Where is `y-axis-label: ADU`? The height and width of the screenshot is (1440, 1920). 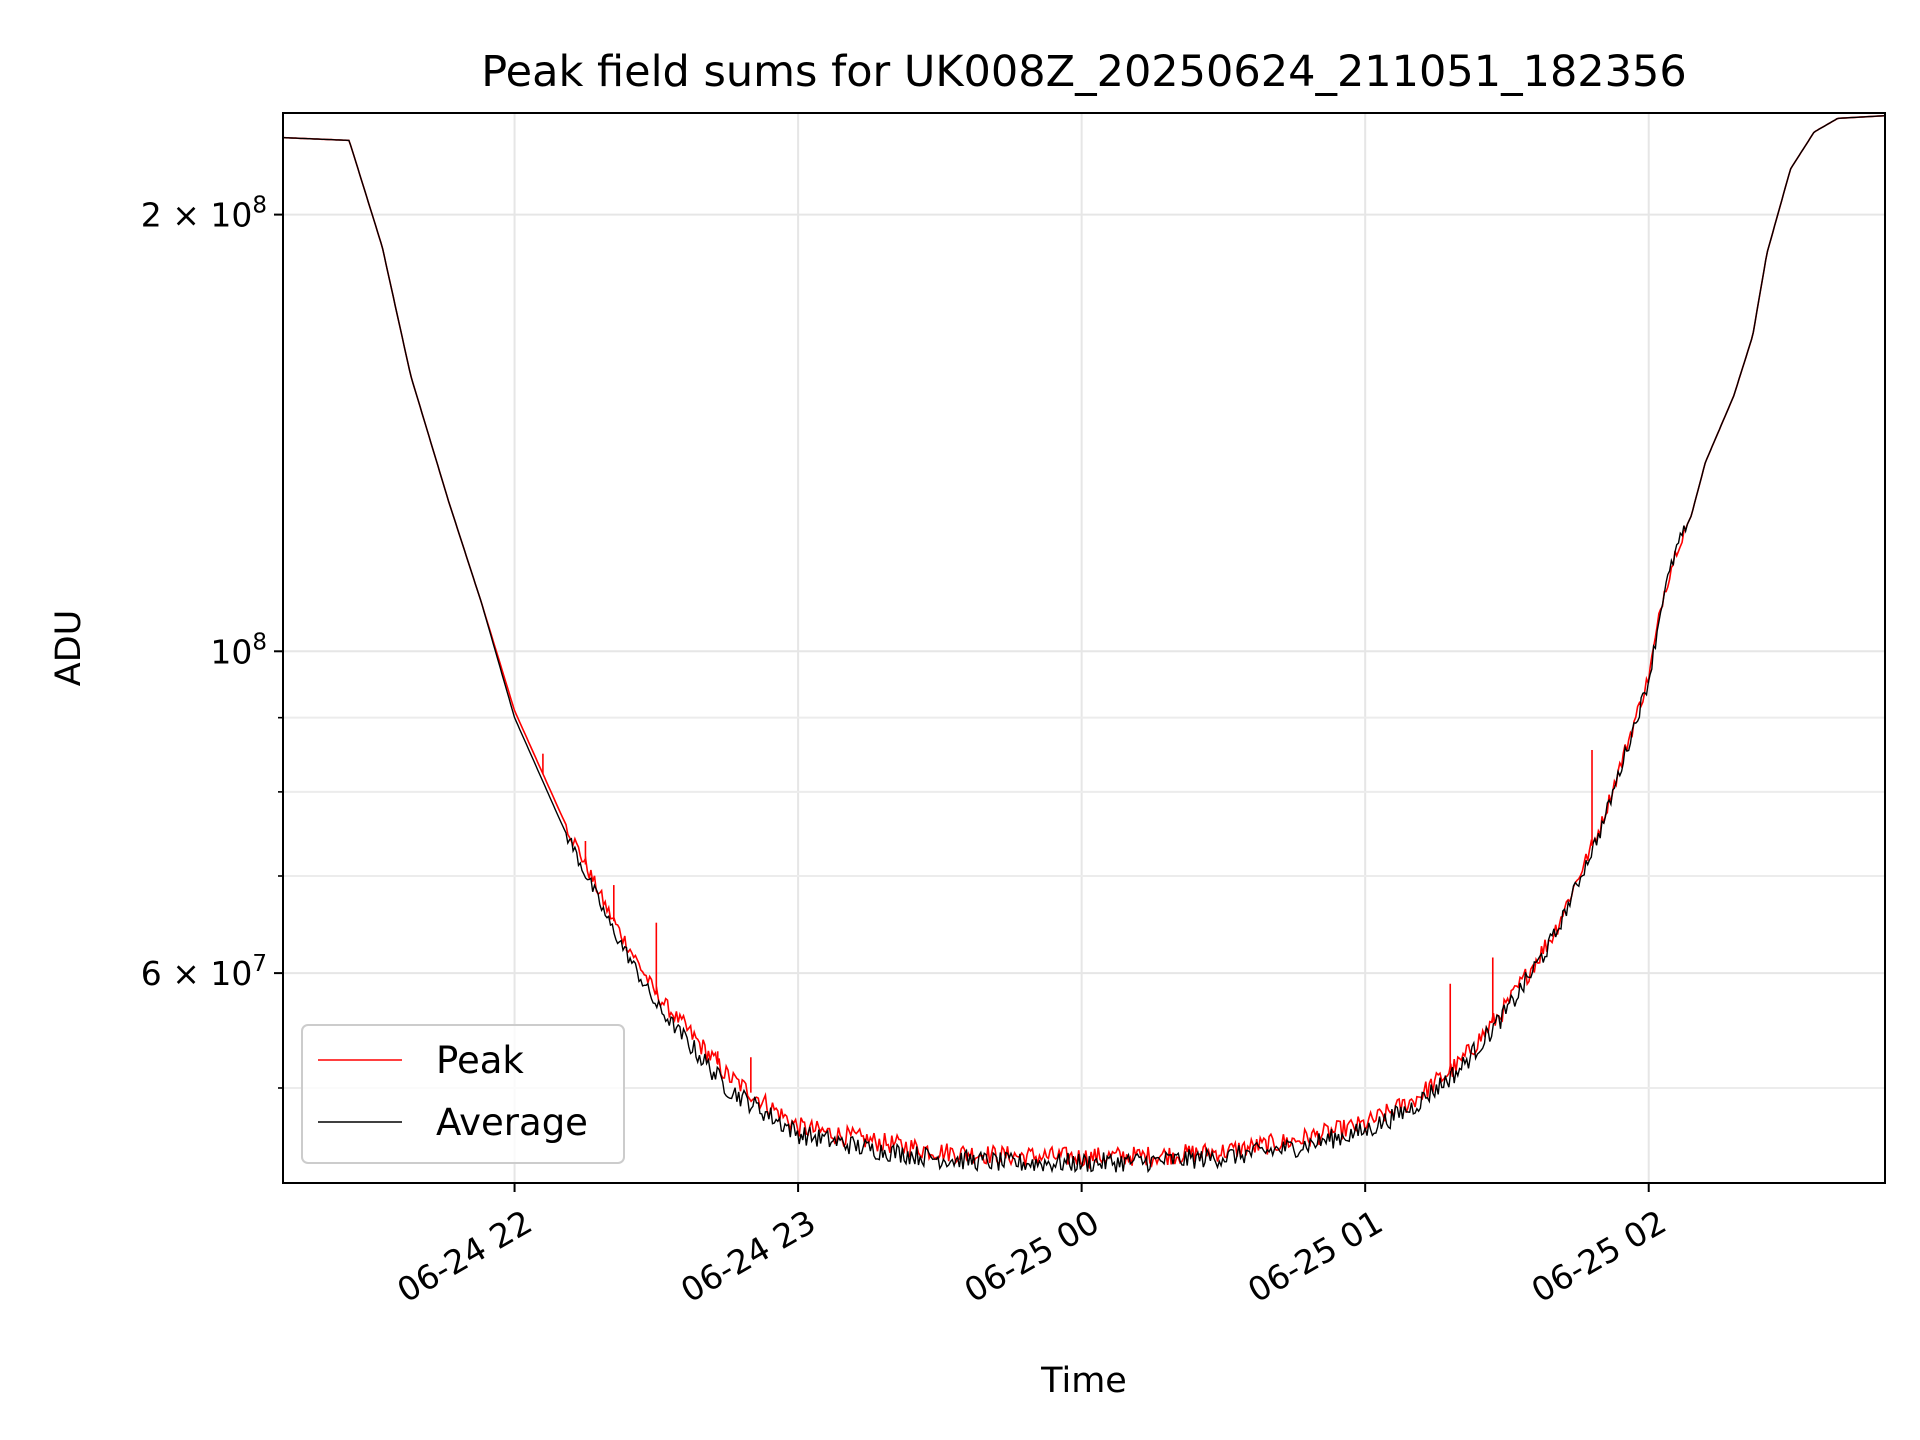
y-axis-label: ADU is located at coordinates (69, 648).